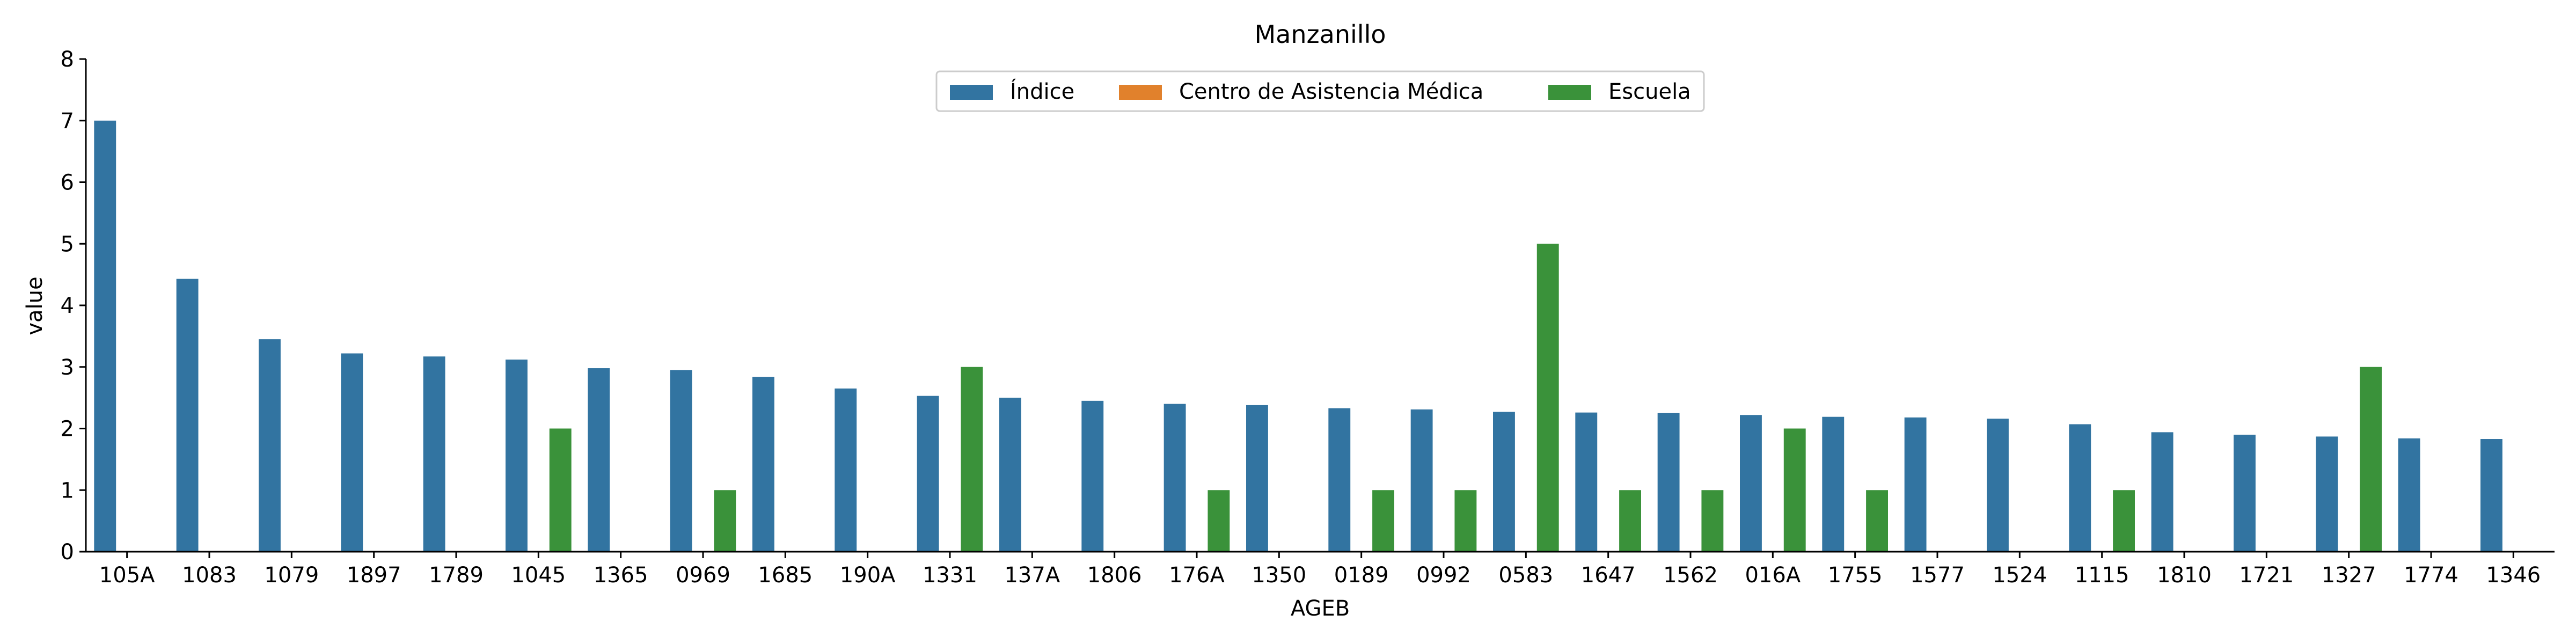 The height and width of the screenshot is (644, 2576). What do you see at coordinates (868, 575) in the screenshot?
I see `x-tick-label: 190A` at bounding box center [868, 575].